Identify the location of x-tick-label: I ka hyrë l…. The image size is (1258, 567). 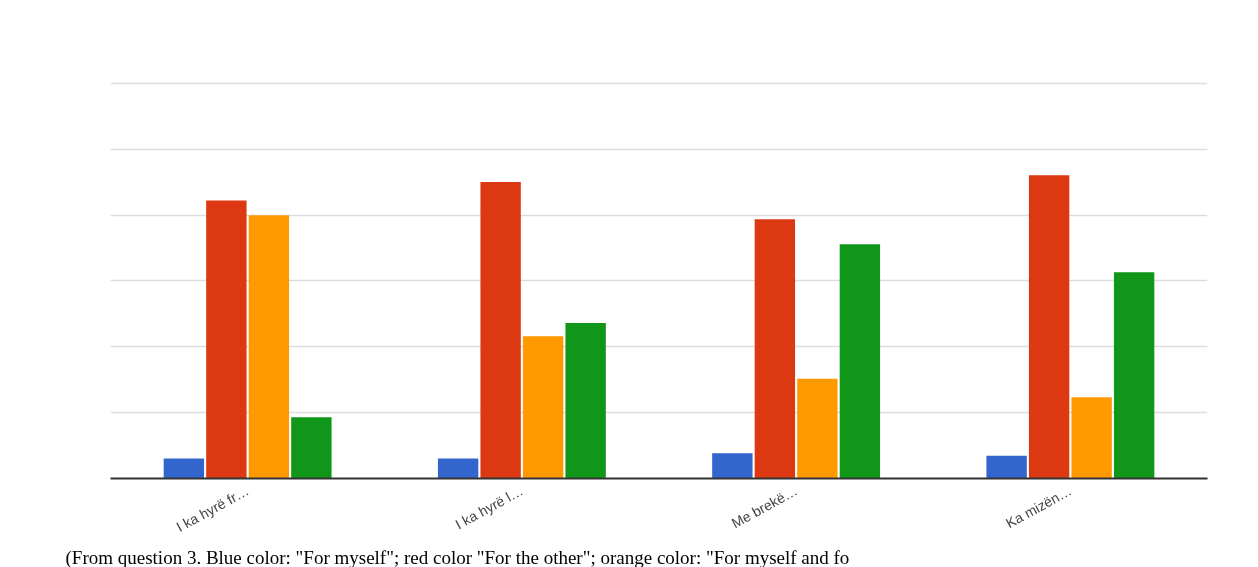
(489, 507).